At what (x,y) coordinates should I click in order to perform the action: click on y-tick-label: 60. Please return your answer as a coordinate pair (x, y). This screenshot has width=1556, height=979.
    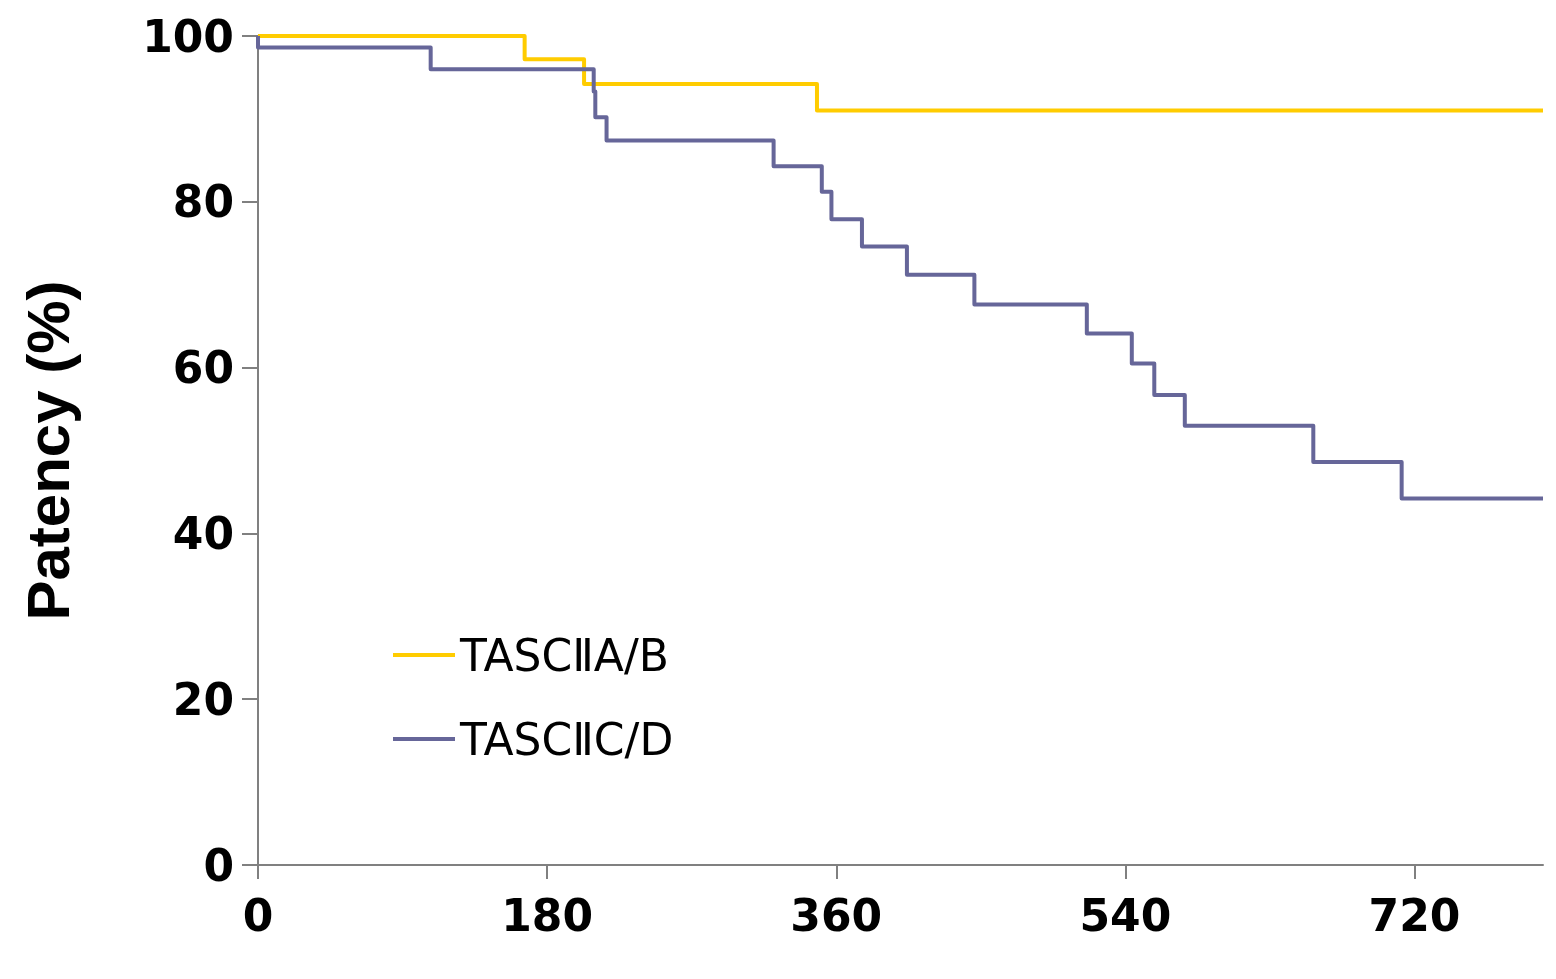
    Looking at the image, I should click on (203, 368).